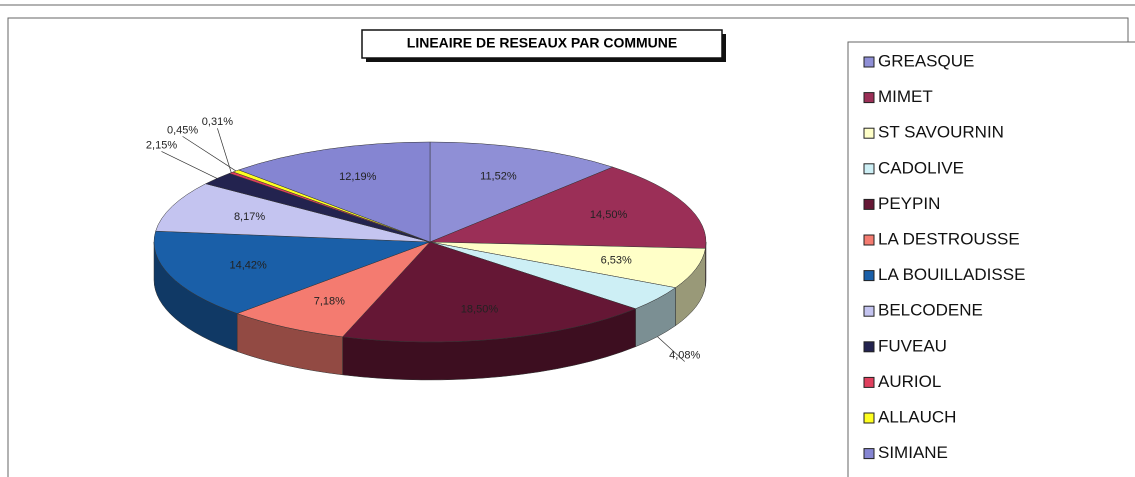 This screenshot has width=1135, height=477. I want to click on data-label: 7,18%, so click(329, 302).